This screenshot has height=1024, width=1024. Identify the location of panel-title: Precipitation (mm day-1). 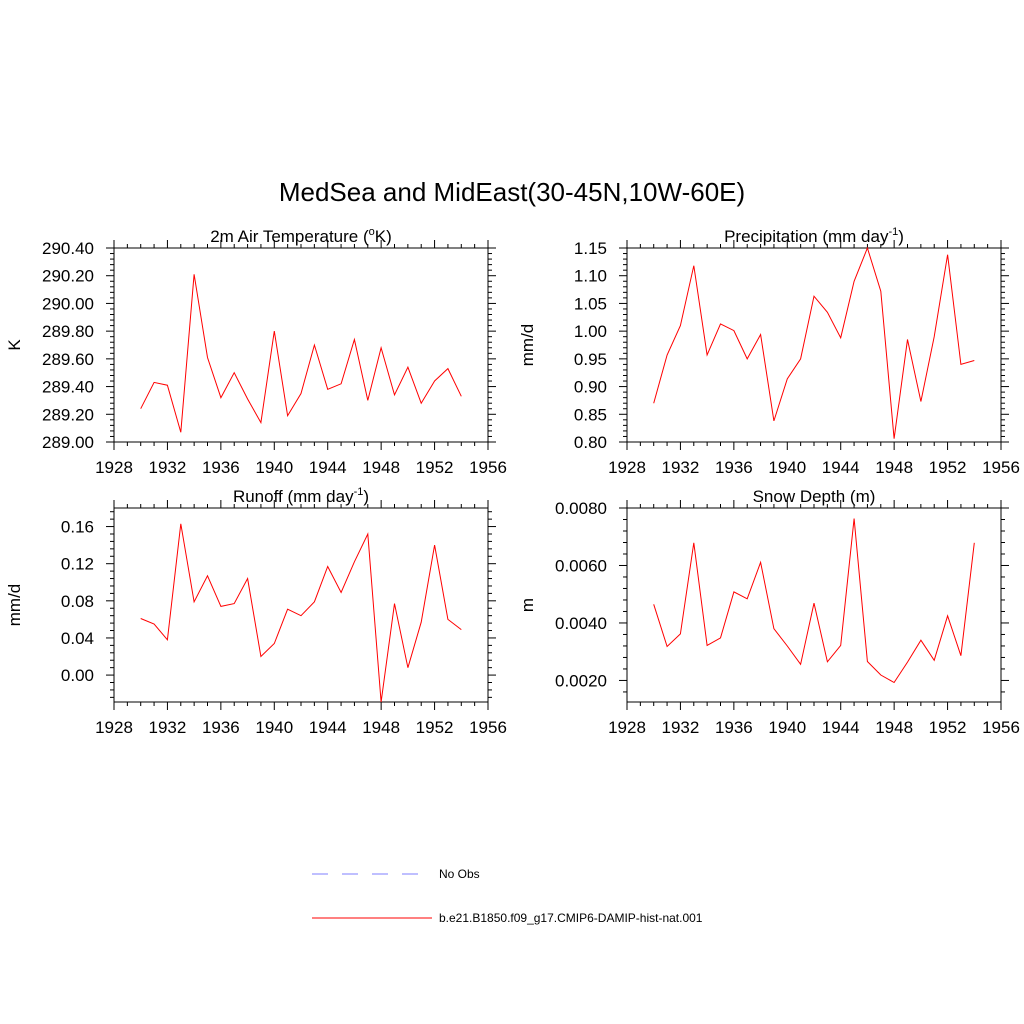
(814, 236).